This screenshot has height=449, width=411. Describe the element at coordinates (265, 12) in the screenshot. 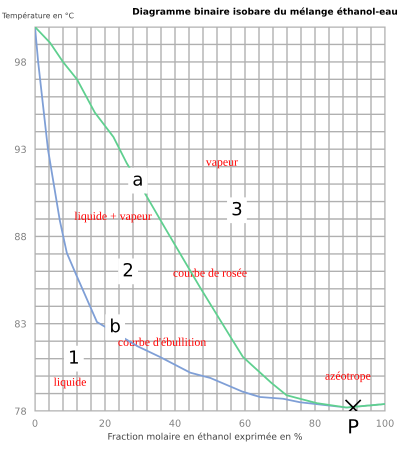

I see `chart-title: Diagramme binaire isobare du mélange éthanol-eau` at that location.